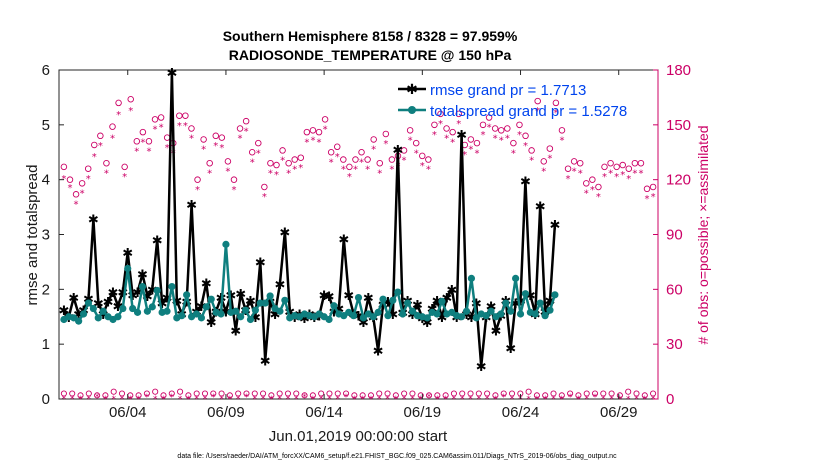 Image resolution: width=830 pixels, height=470 pixels. I want to click on y-right-tick-label: 150, so click(678, 125).